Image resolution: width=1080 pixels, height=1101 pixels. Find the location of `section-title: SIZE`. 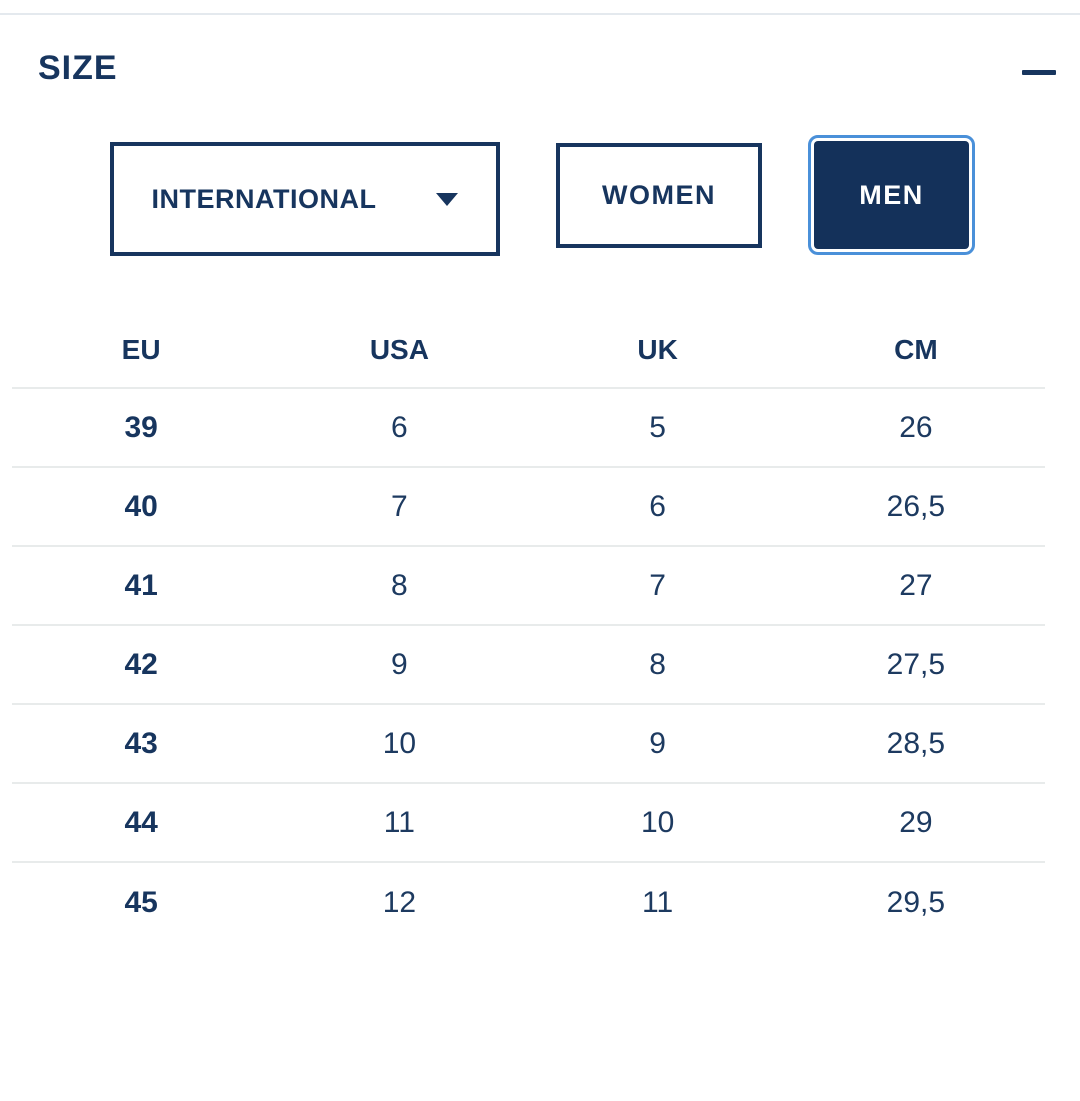

section-title: SIZE is located at coordinates (78, 68).